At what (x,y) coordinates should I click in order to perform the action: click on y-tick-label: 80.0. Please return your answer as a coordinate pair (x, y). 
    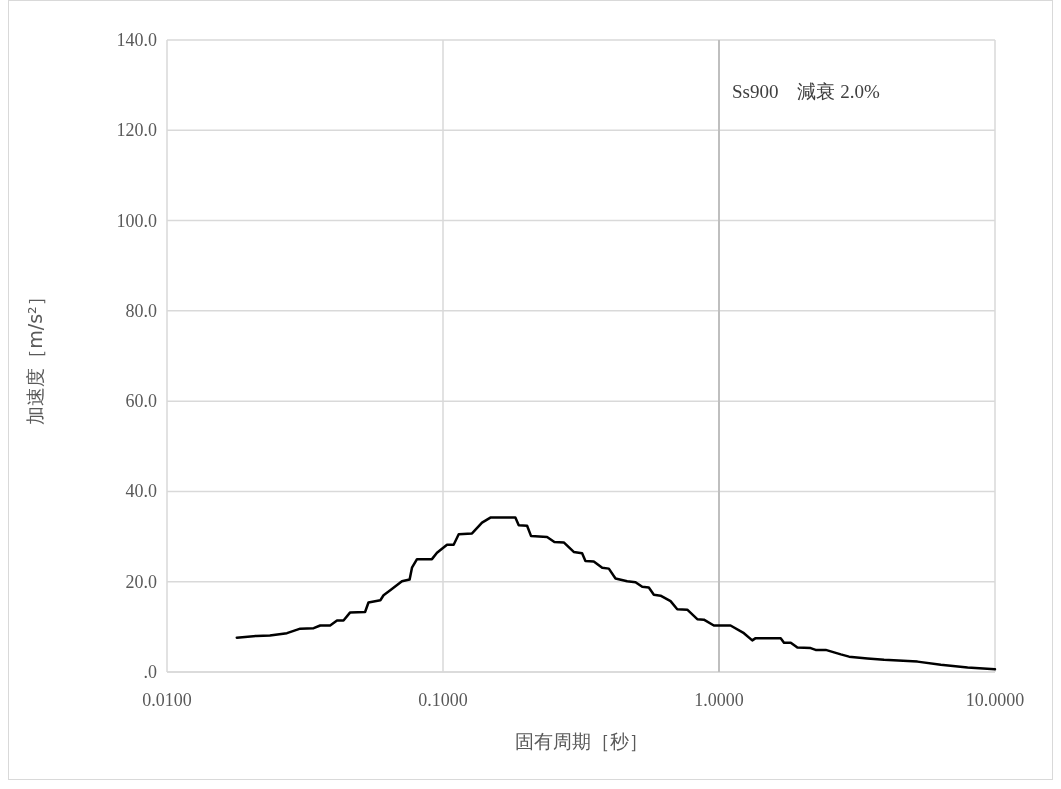
    Looking at the image, I should click on (141, 310).